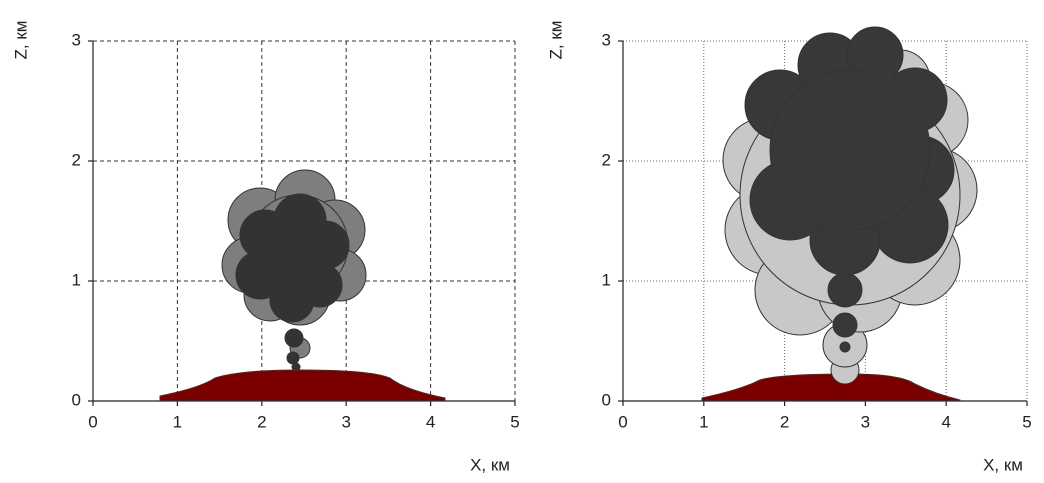 This screenshot has width=1044, height=483. I want to click on left-cloud, so click(302, 285).